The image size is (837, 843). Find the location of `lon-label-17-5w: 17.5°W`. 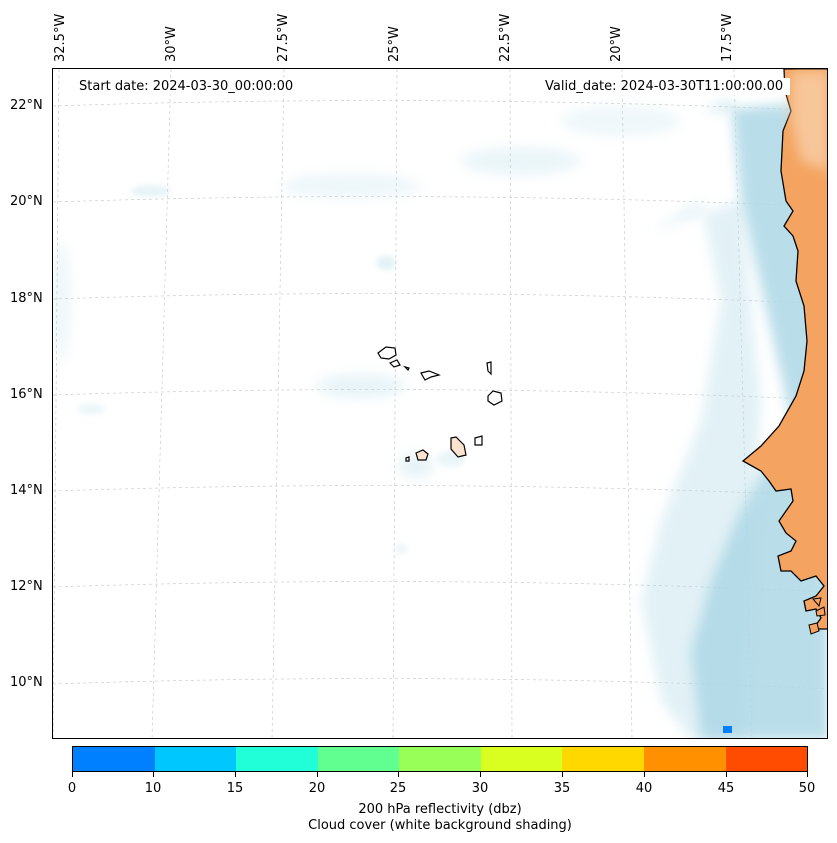

lon-label-17-5w: 17.5°W is located at coordinates (727, 37).